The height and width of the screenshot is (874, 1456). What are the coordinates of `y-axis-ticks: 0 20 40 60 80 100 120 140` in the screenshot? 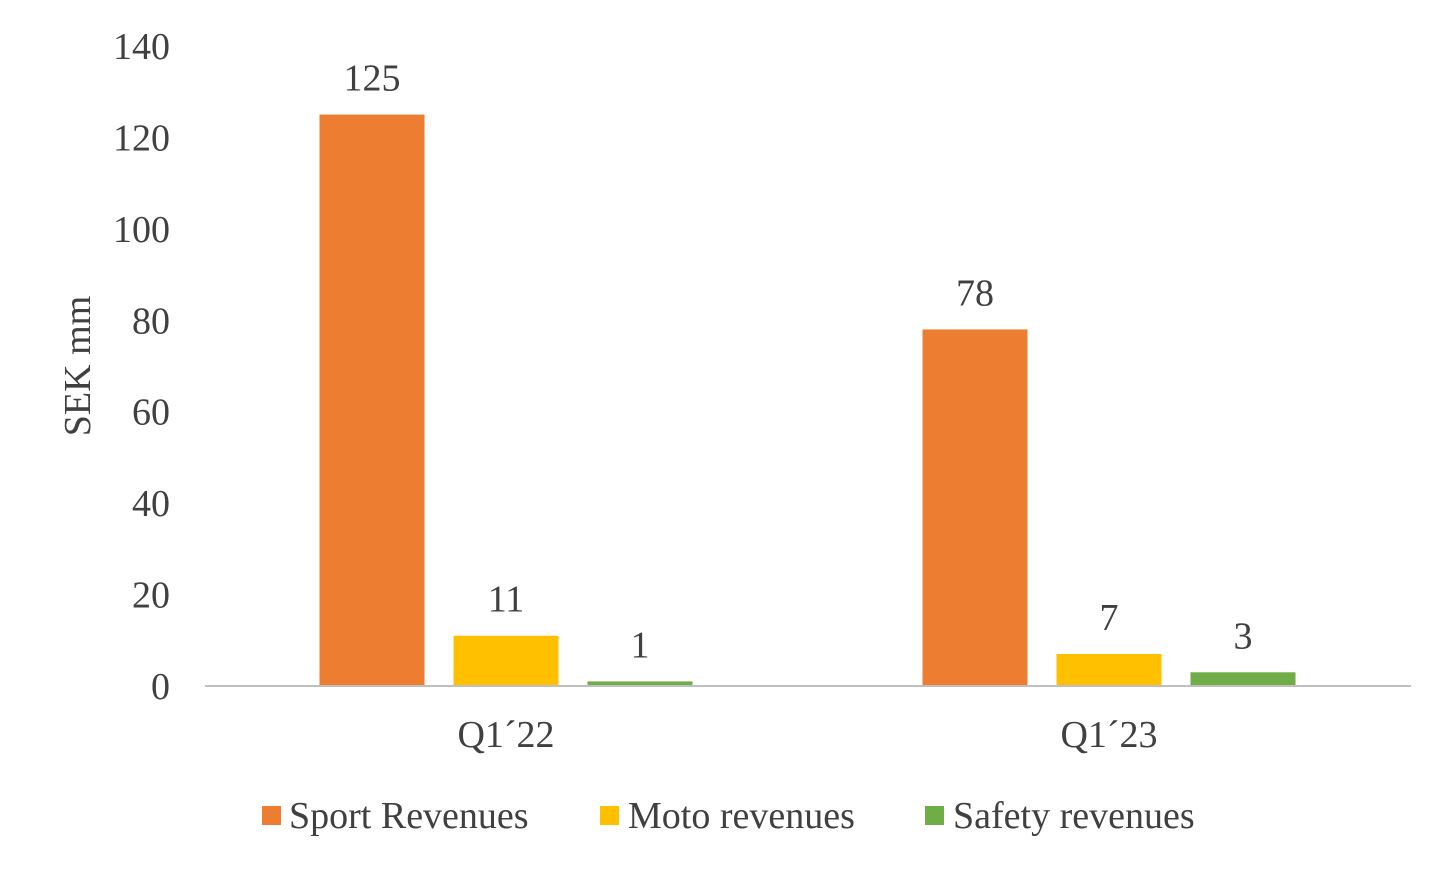 It's located at (141, 367).